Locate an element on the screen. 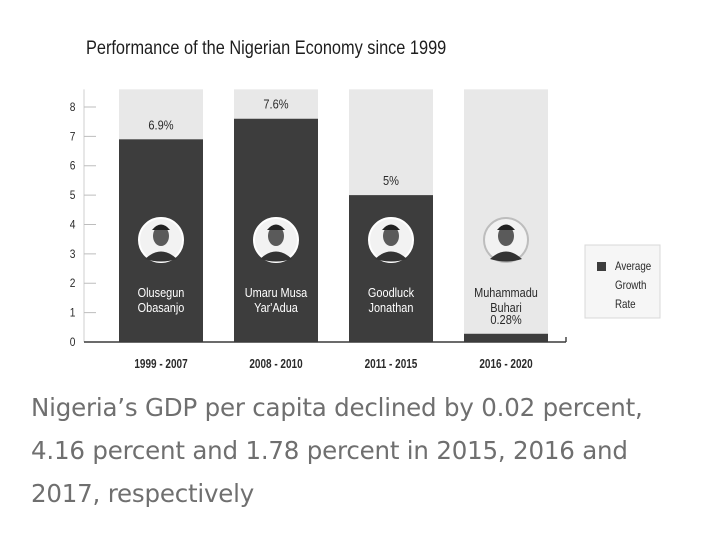 This screenshot has width=720, height=557. bar-value-label: 6.9% is located at coordinates (160, 124).